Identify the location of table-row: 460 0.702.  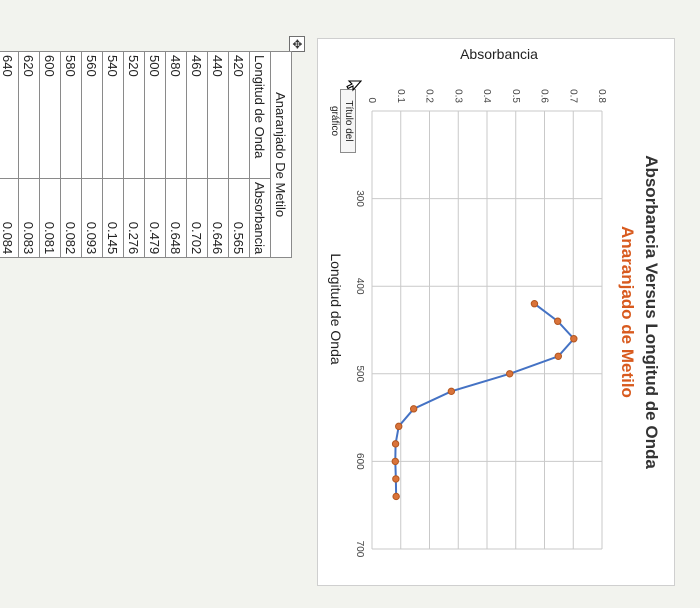
(197, 154).